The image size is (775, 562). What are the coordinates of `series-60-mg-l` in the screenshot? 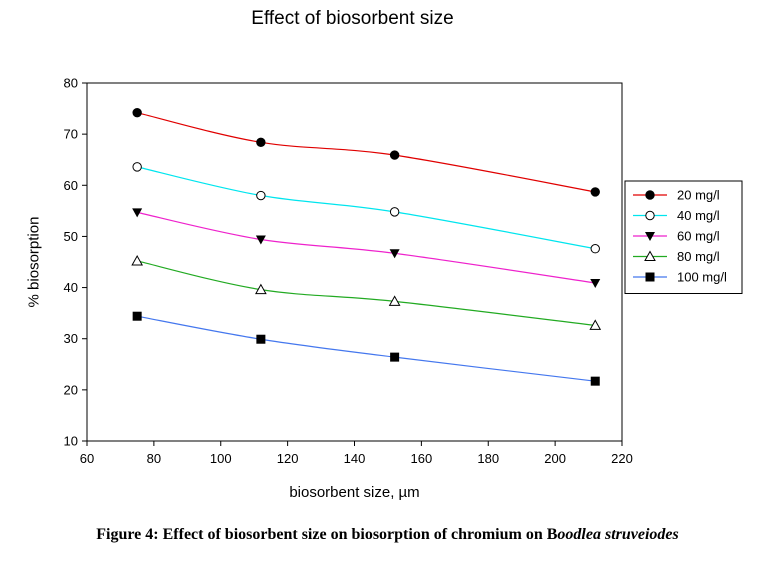 It's located at (366, 248).